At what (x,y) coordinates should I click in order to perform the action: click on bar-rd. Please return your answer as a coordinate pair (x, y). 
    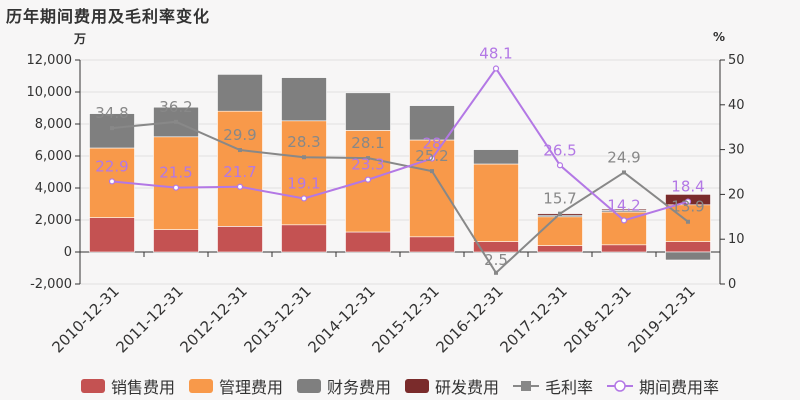
    Looking at the image, I should click on (624, 209).